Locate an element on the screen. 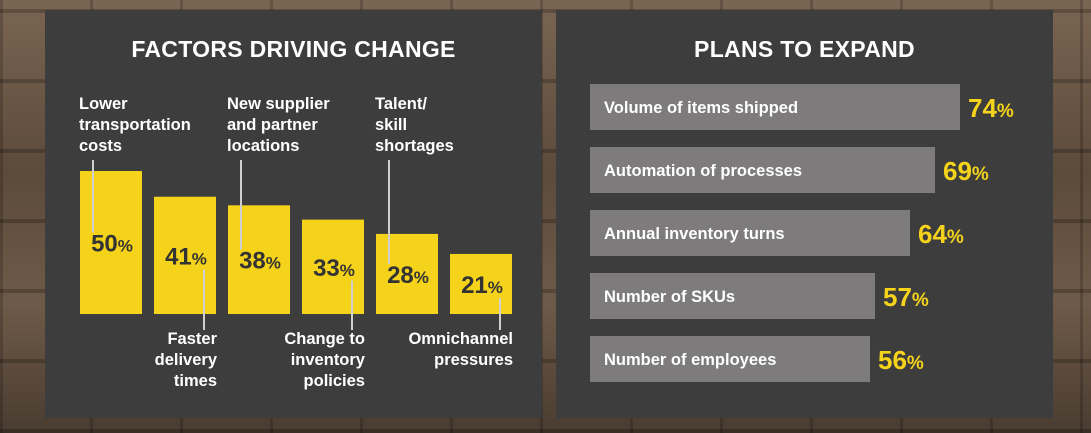 This screenshot has height=433, width=1091. bar-talent-skill-shortages is located at coordinates (407, 273).